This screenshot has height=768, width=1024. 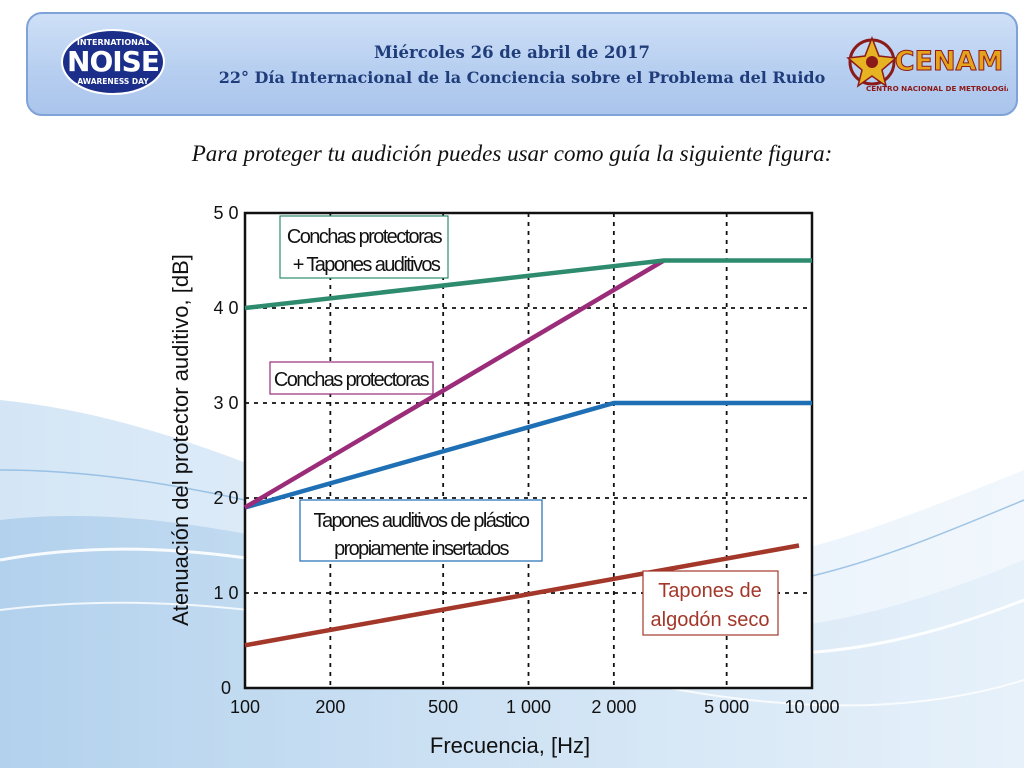 What do you see at coordinates (522, 64) in the screenshot?
I see `header-banner` at bounding box center [522, 64].